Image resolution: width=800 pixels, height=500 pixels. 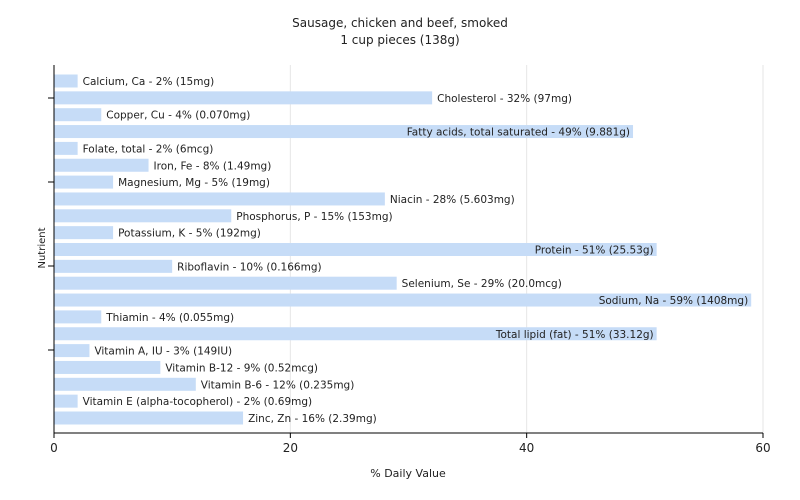 I want to click on bar-label: Calcium, Ca - 2% (15mg), so click(x=149, y=82).